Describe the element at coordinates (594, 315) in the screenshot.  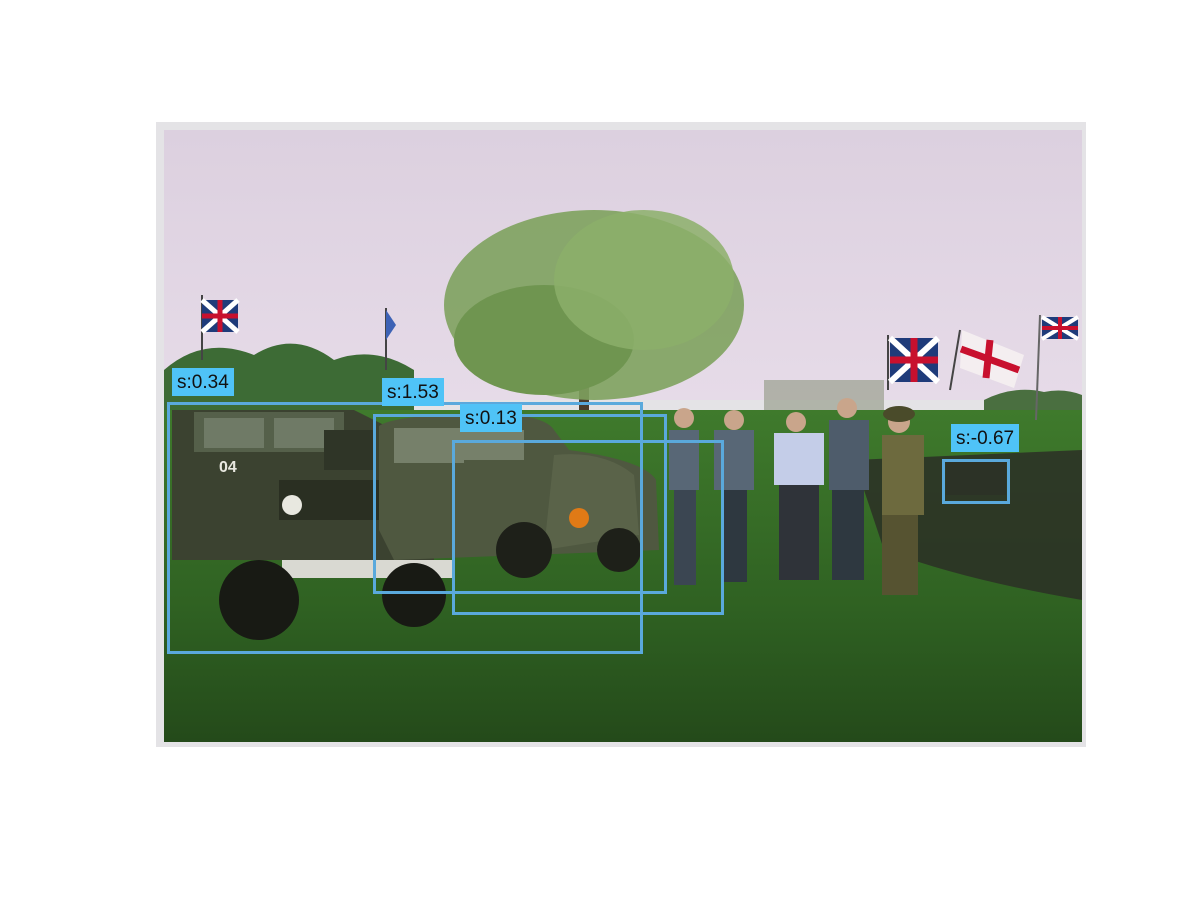
I see `tree` at that location.